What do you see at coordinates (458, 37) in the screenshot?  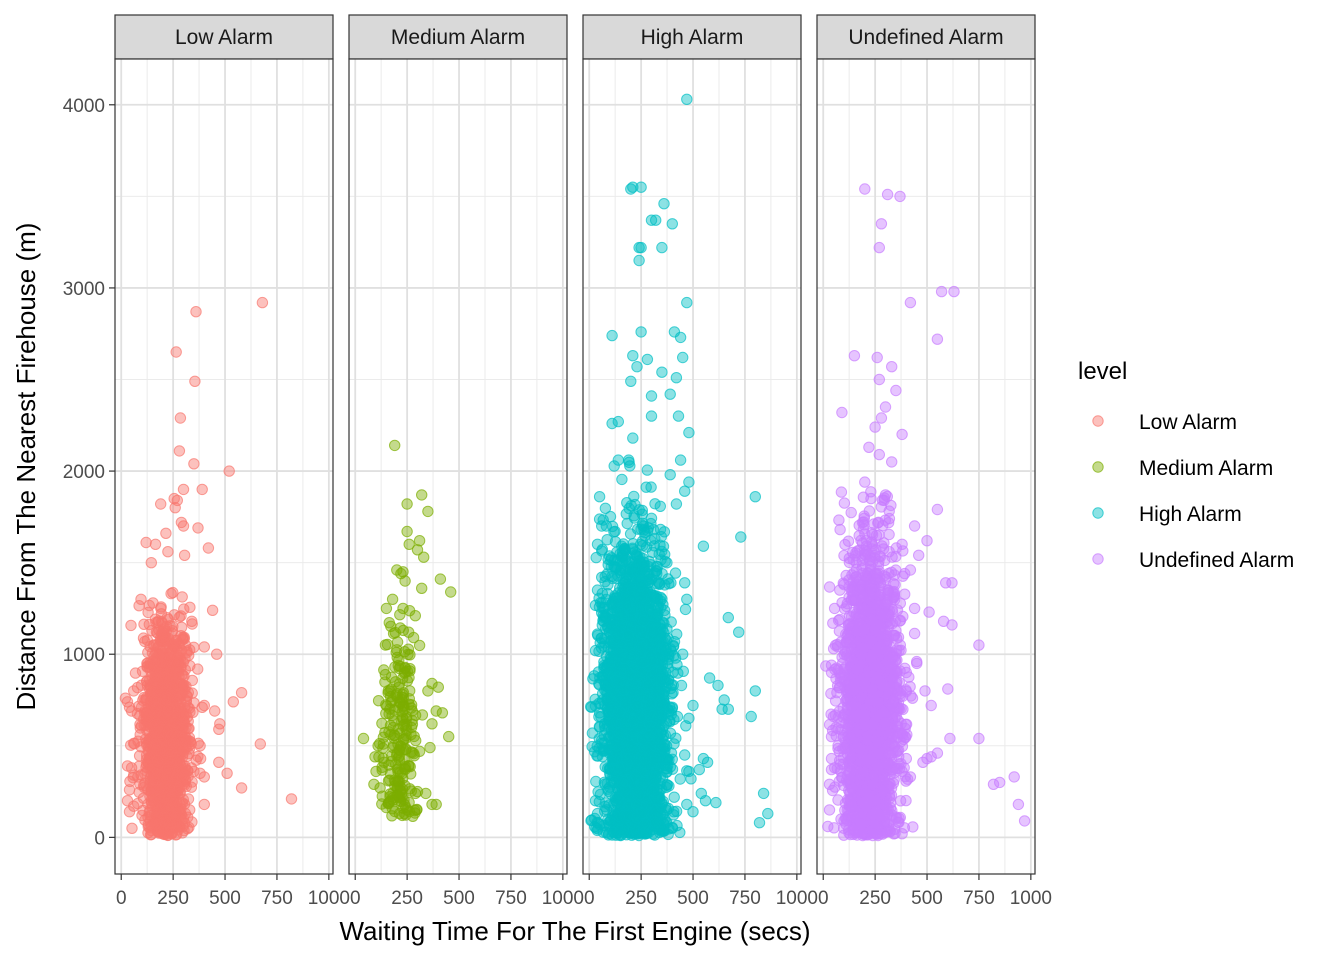 I see `facet-strip-label: Medium Alarm` at bounding box center [458, 37].